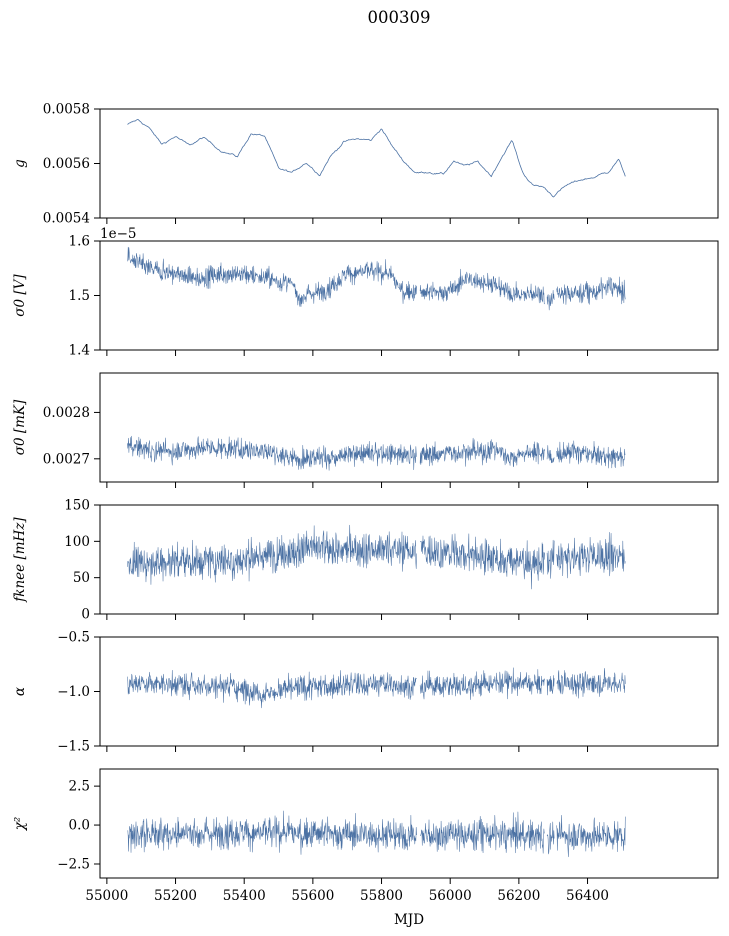 The height and width of the screenshot is (936, 729). Describe the element at coordinates (106, 896) in the screenshot. I see `x-tick-label: 55000` at that location.